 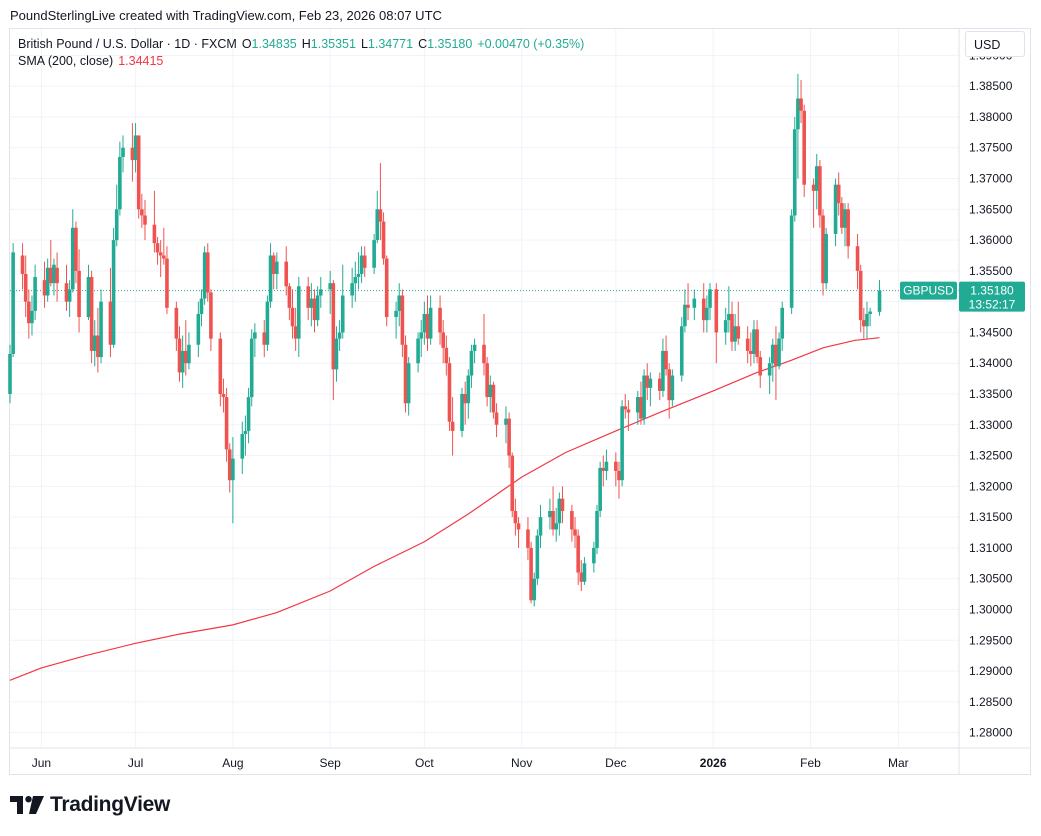 What do you see at coordinates (66, 61) in the screenshot?
I see `sma-label: SMA (200, close)` at bounding box center [66, 61].